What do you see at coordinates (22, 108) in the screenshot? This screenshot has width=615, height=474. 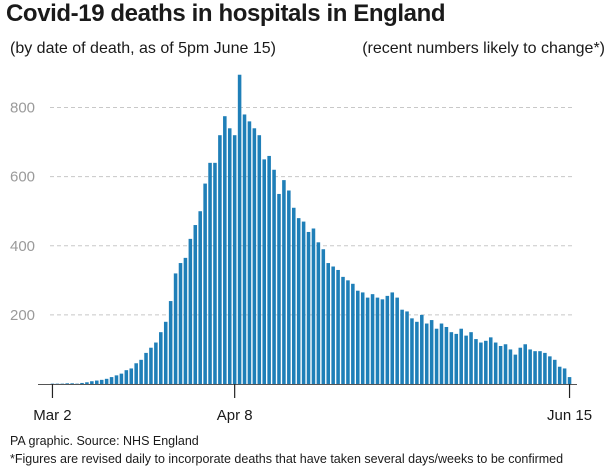 I see `y-tick-label: 800` at bounding box center [22, 108].